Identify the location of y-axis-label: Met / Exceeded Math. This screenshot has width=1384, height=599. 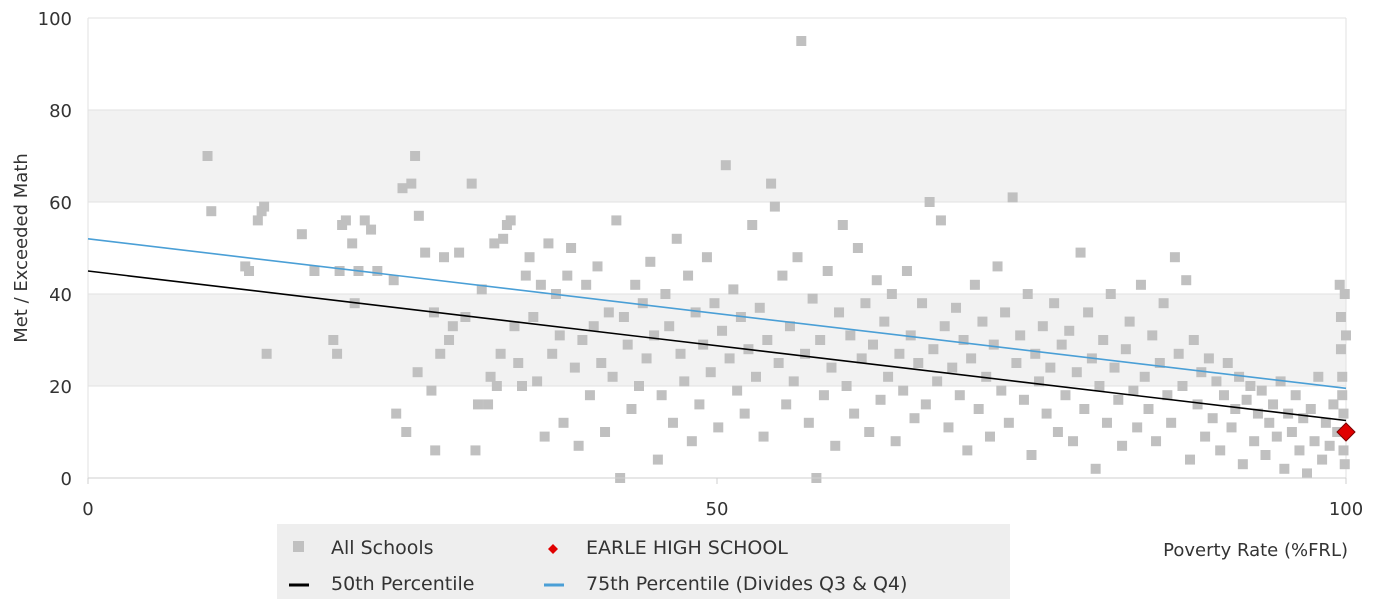
(21, 248).